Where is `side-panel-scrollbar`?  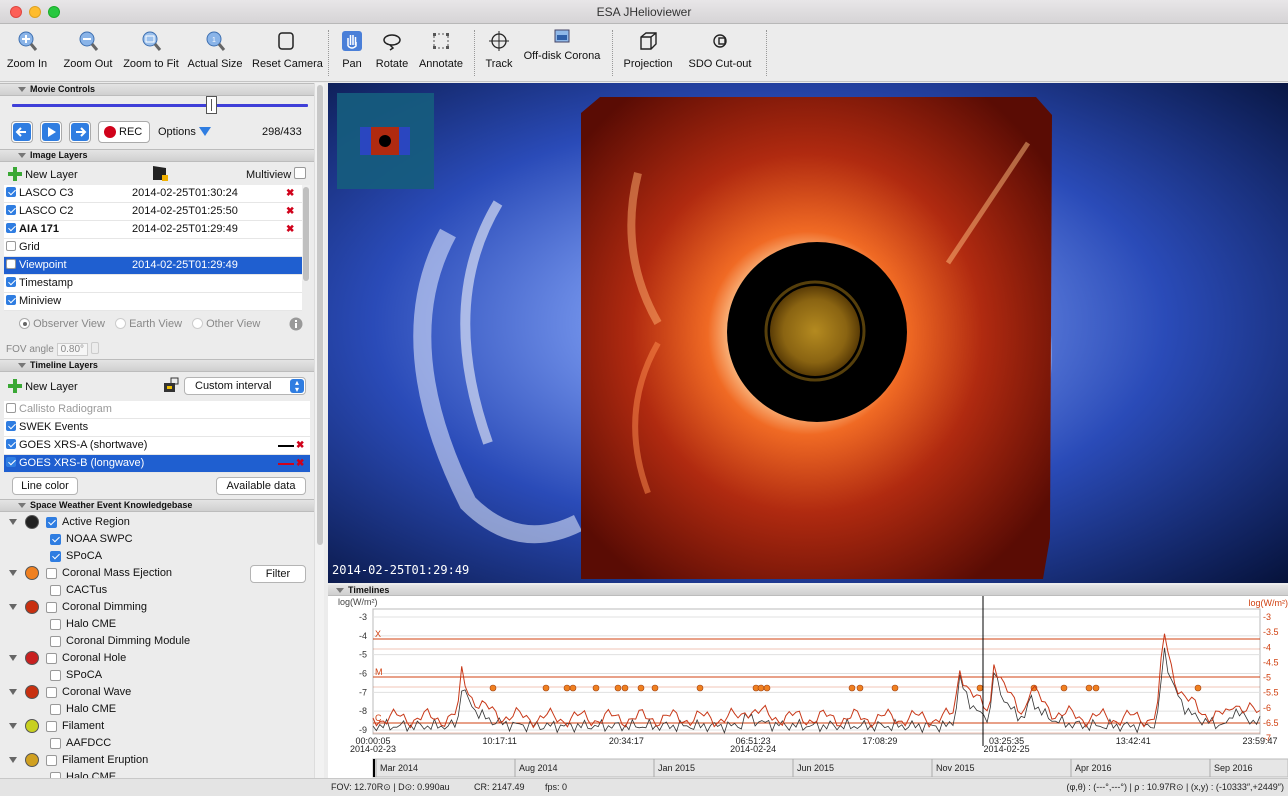 side-panel-scrollbar is located at coordinates (319, 430).